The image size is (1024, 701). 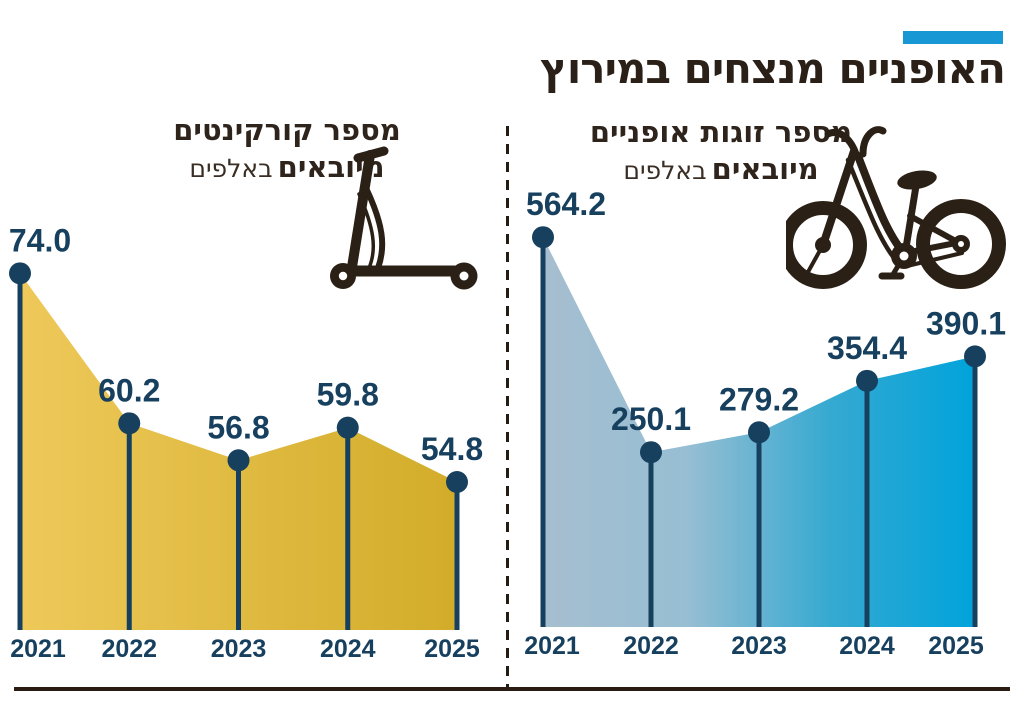 What do you see at coordinates (896, 207) in the screenshot?
I see `bicycle-icon` at bounding box center [896, 207].